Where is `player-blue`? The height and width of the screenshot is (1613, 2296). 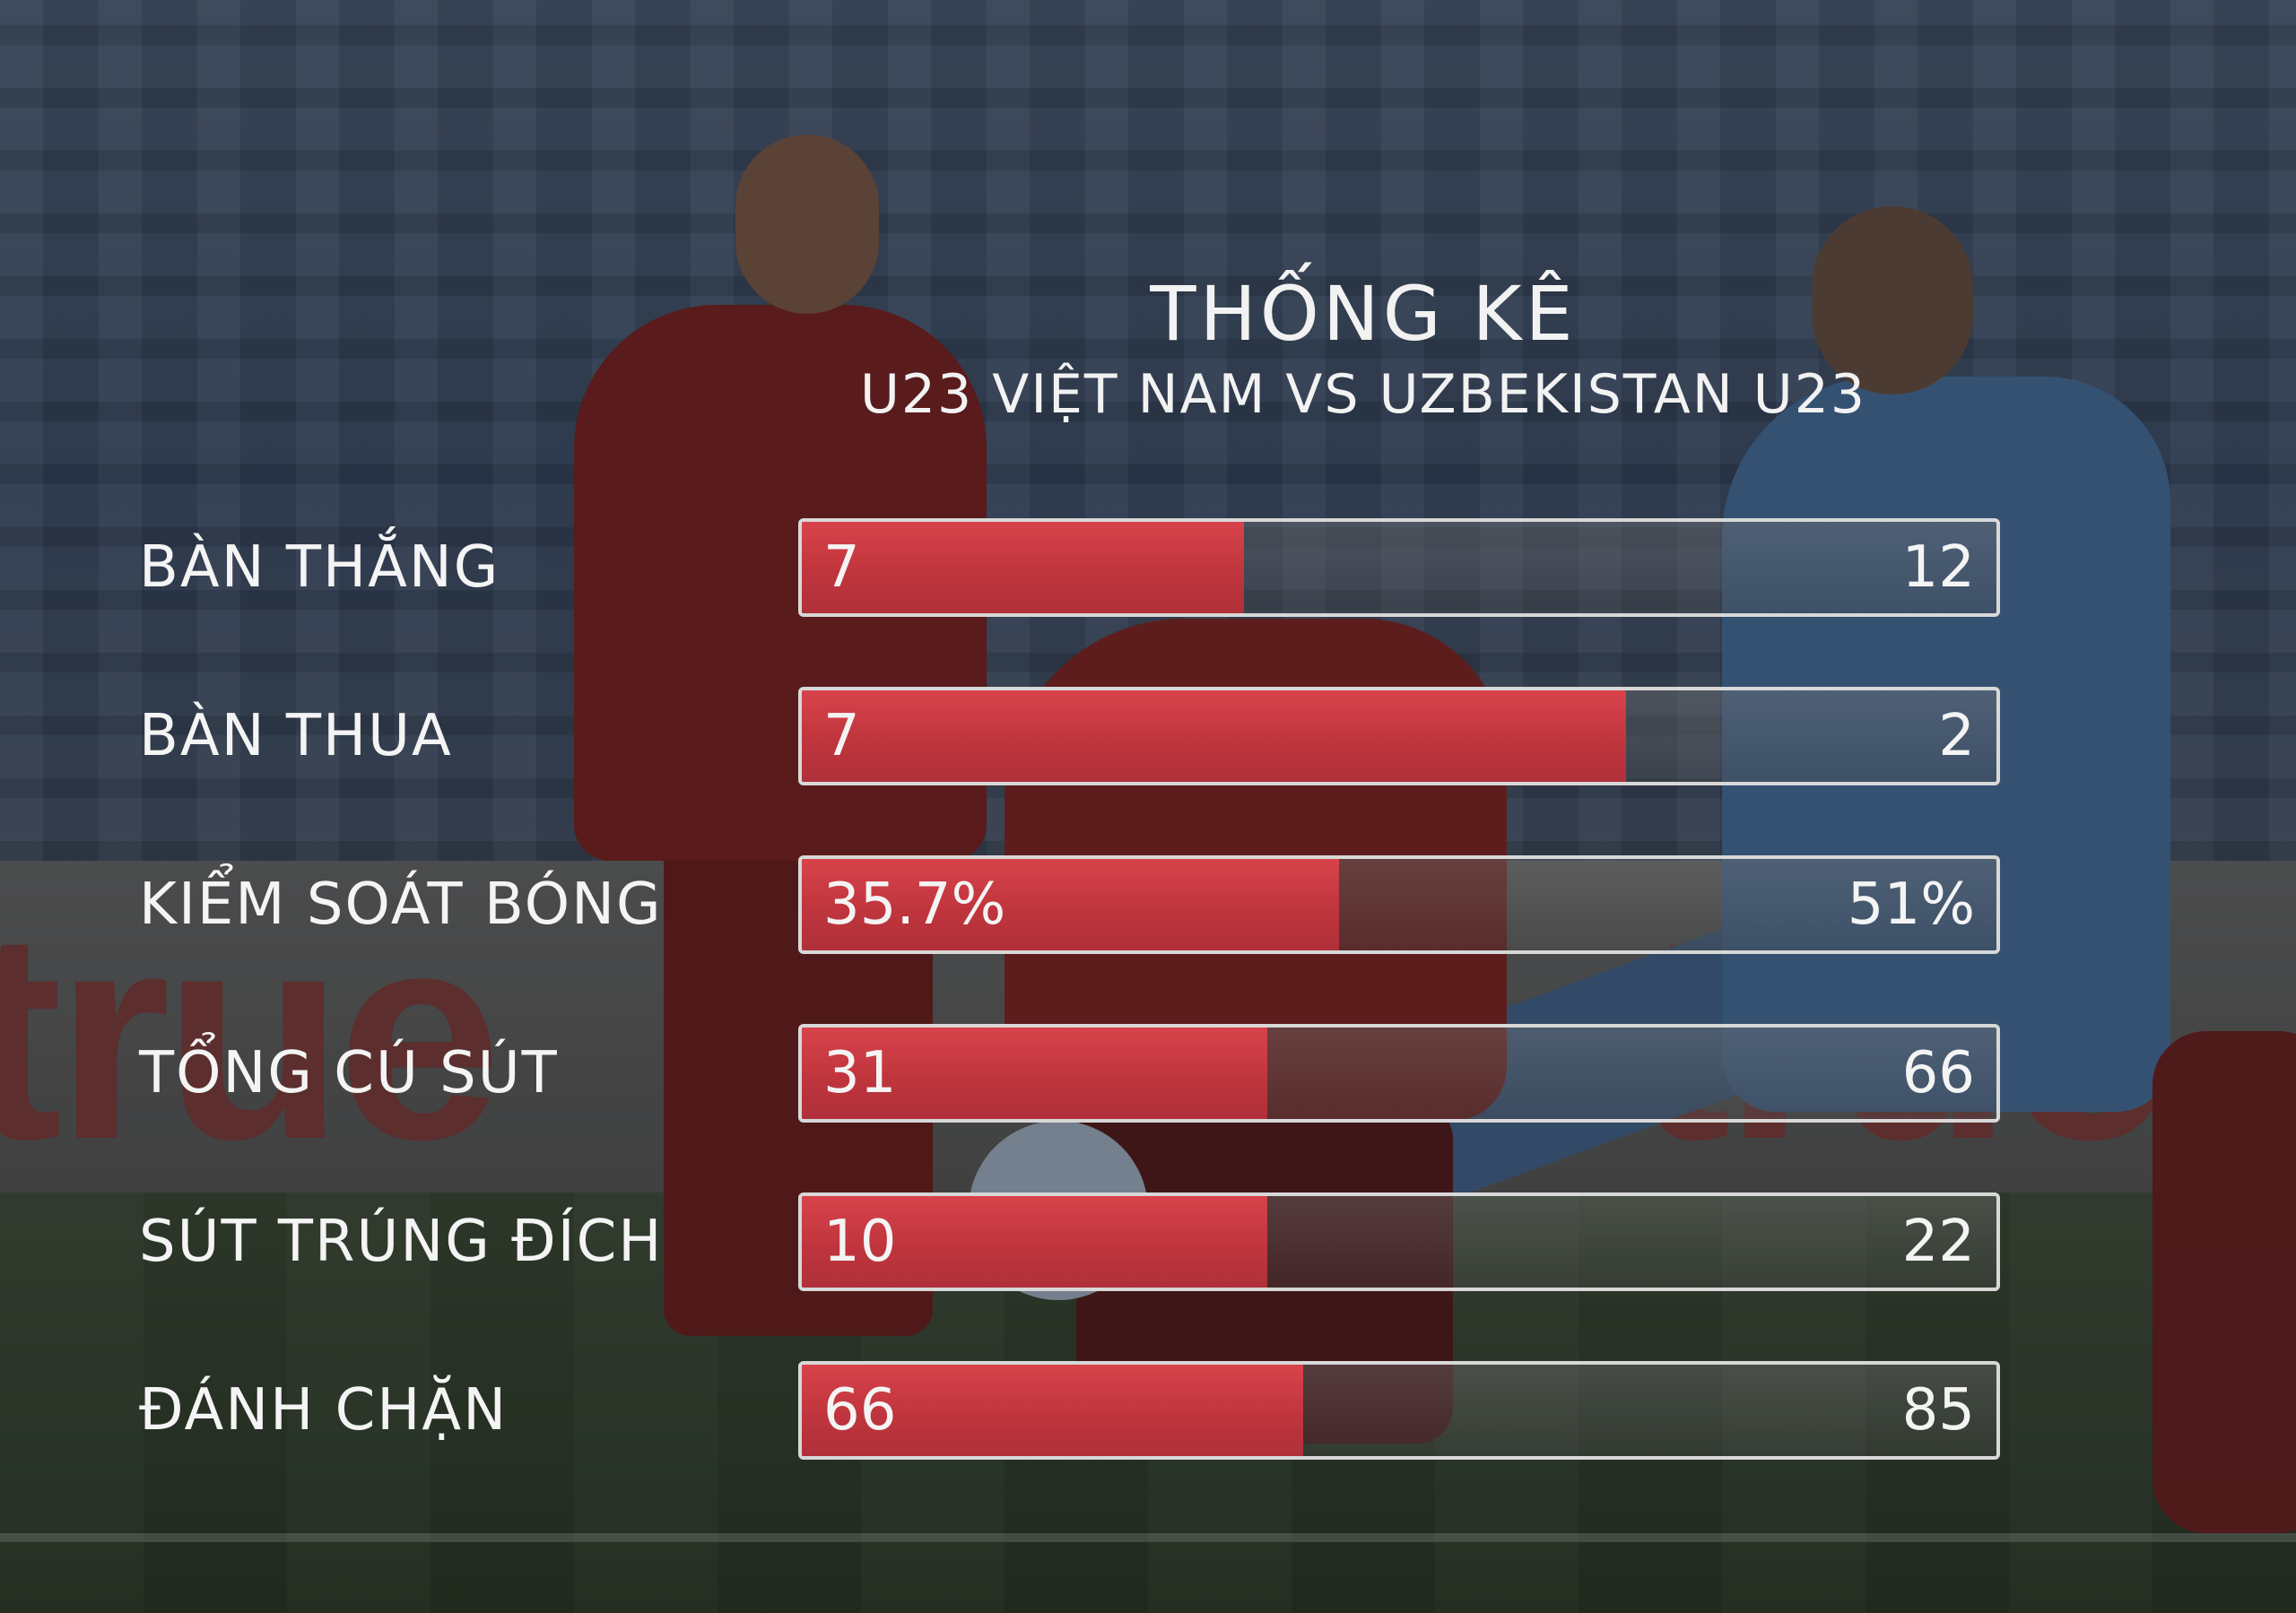
player-blue is located at coordinates (1946, 744).